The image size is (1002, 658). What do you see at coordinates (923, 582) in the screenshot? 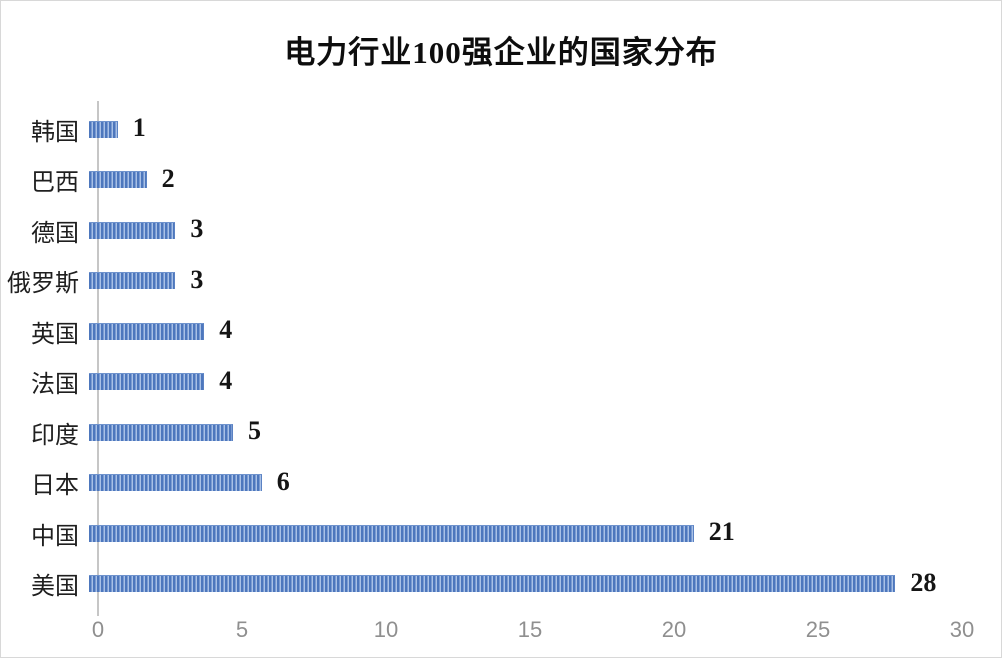
I see `value-label: 28` at bounding box center [923, 582].